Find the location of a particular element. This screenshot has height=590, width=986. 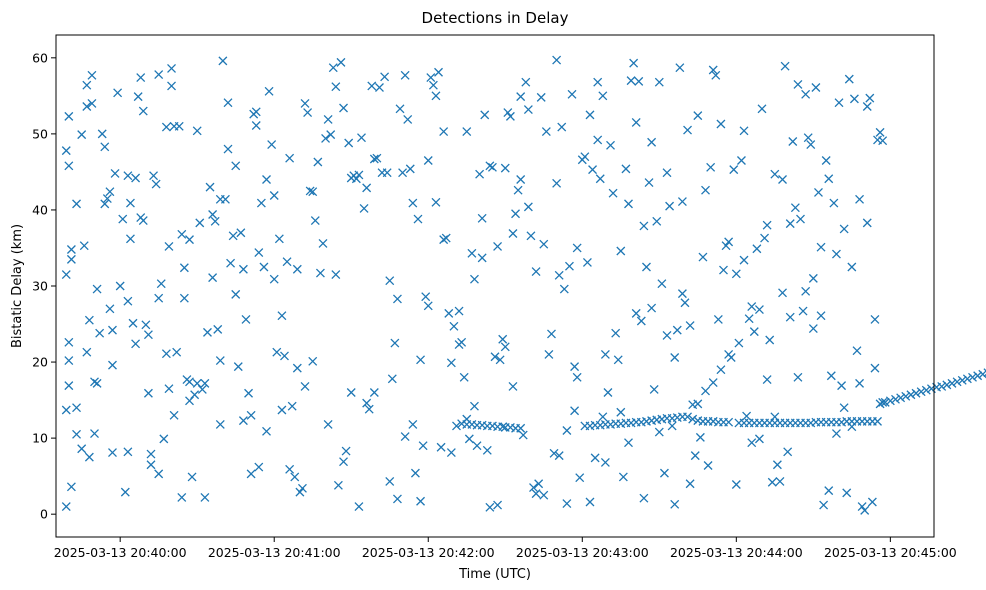

y-axis-label: Bistatic Delay (km) is located at coordinates (17, 286).